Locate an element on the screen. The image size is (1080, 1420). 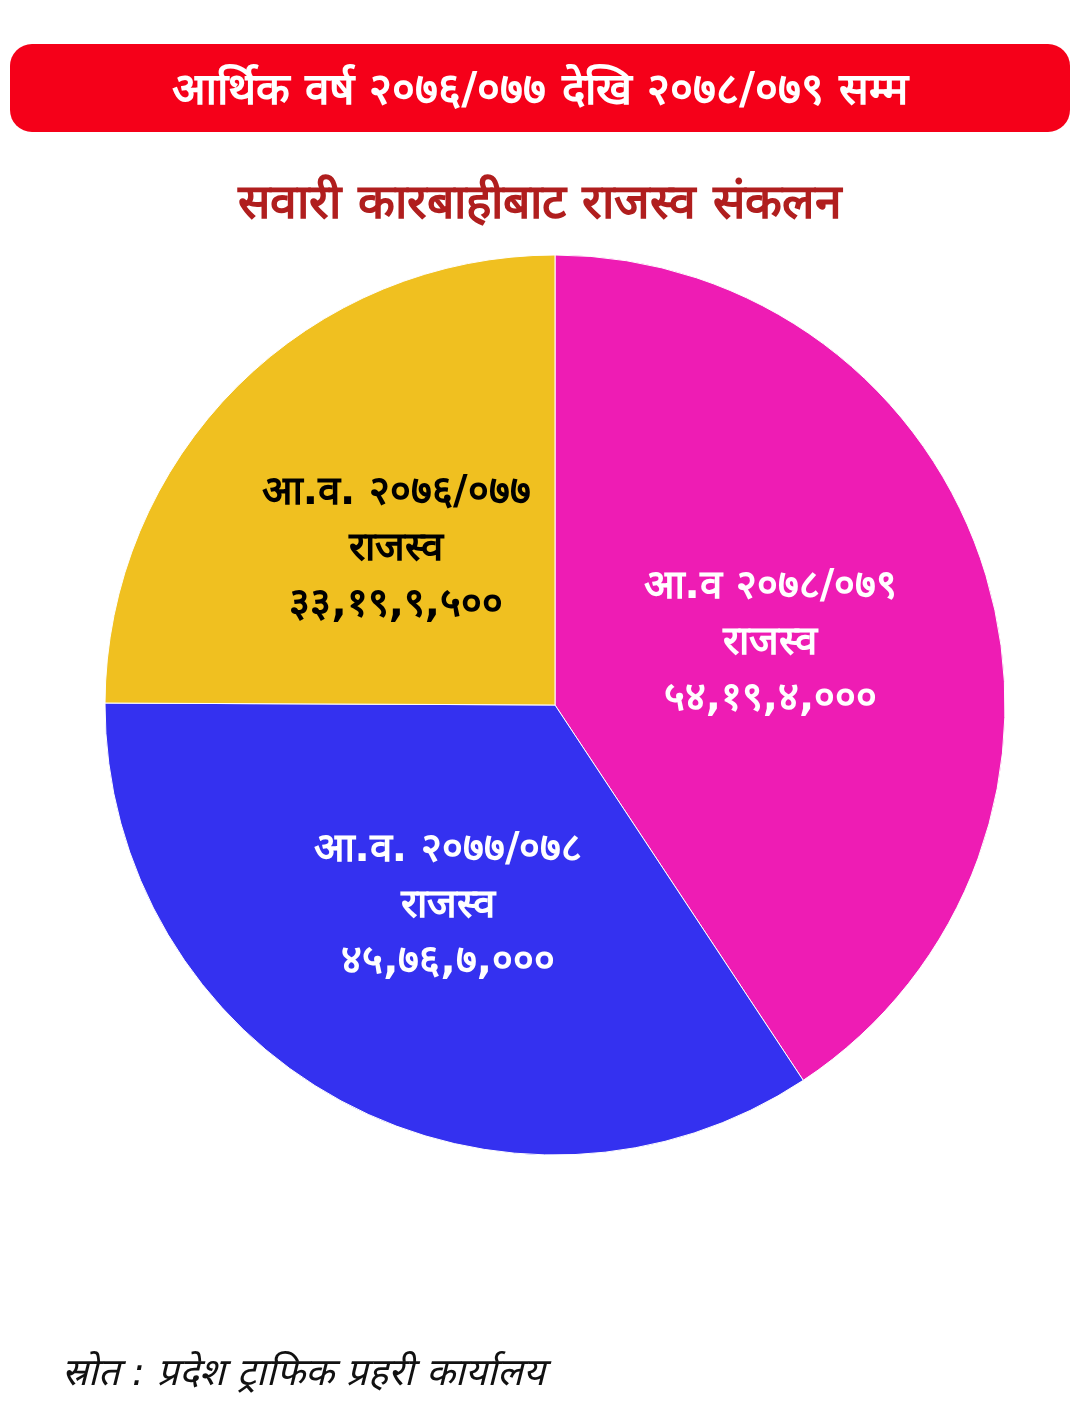
text: स्रोत : प्रदेश ट्राफिक प्रहरी कार्यालय is located at coordinates (307, 1372).